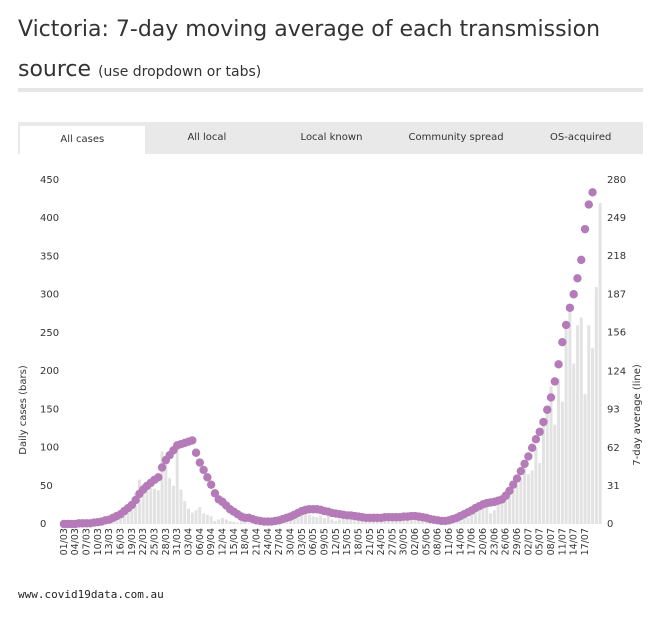 This screenshot has height=623, width=660. Describe the element at coordinates (268, 541) in the screenshot. I see `x-tick-label: 24/04` at that location.